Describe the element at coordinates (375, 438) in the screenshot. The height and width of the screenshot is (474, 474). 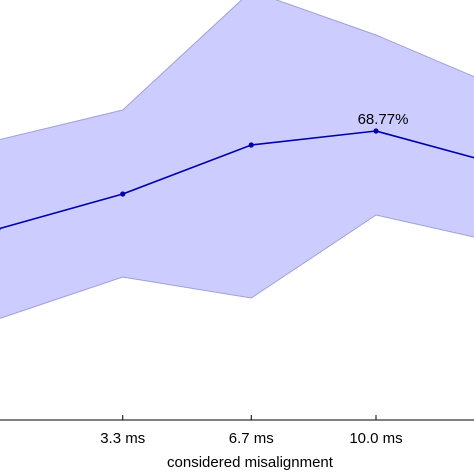
I see `x-tick-label: 10.0 ms` at that location.